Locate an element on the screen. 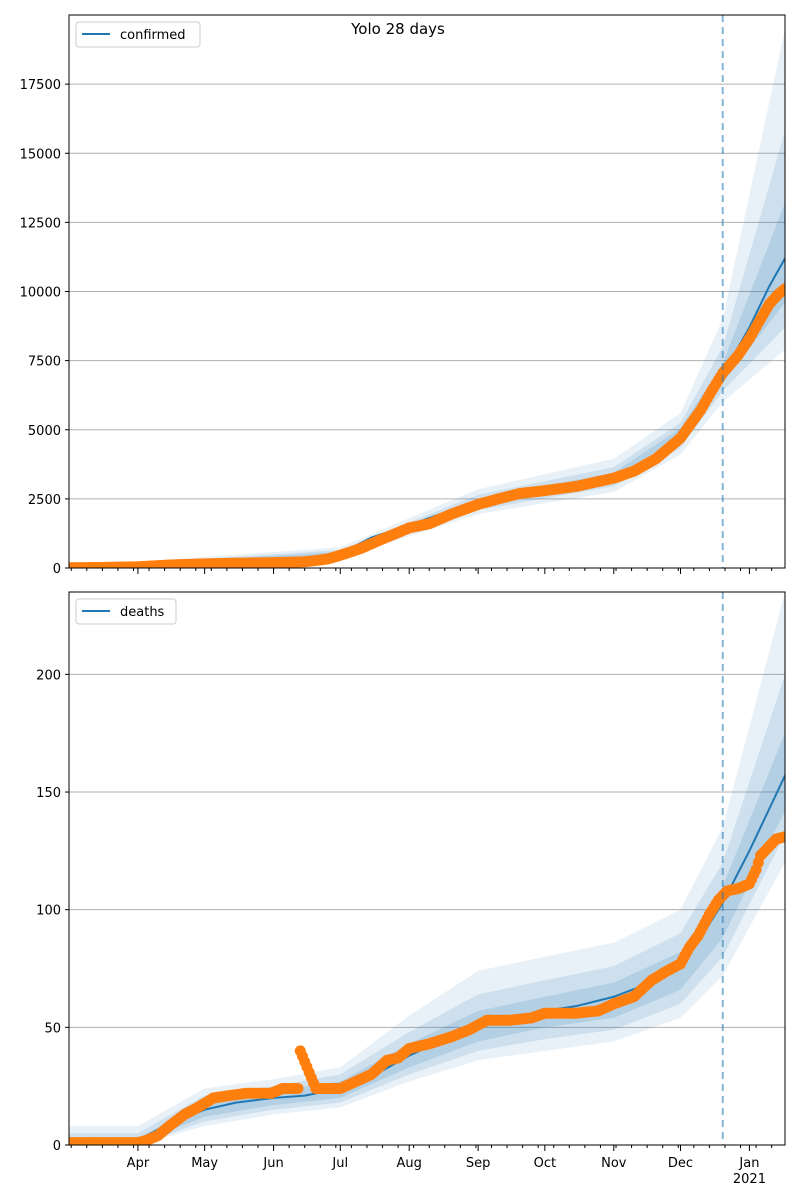  x-tick-label: Apr is located at coordinates (138, 1163).